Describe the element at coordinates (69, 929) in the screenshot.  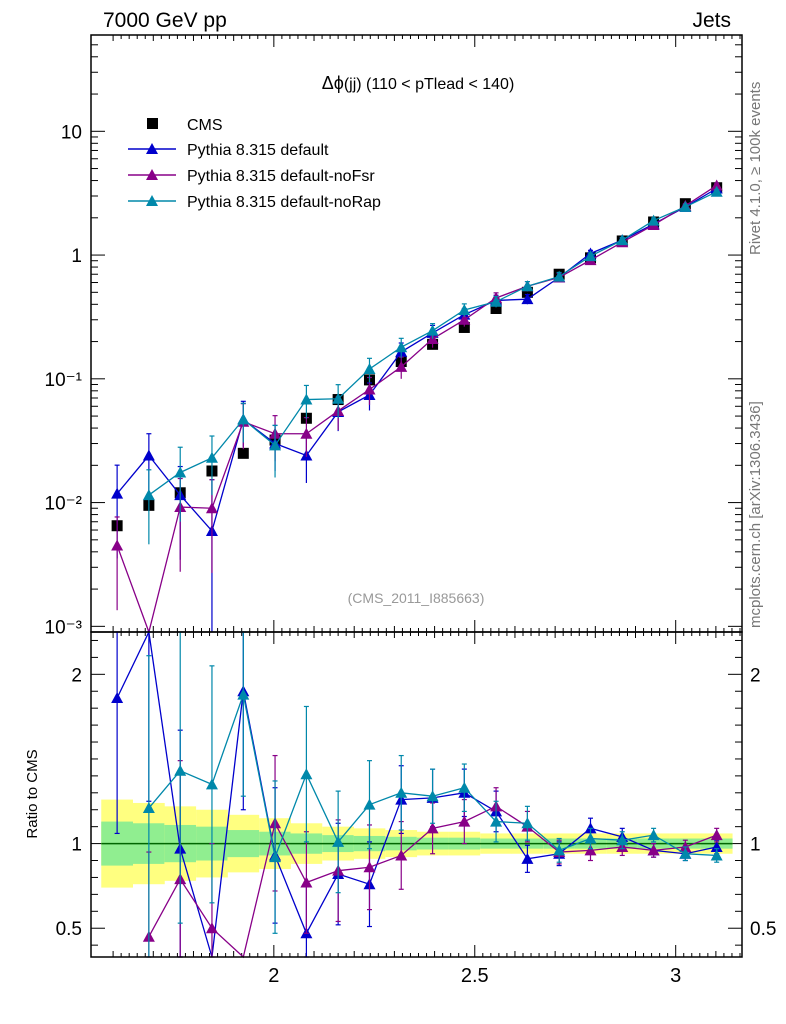
I see `y-tick-label: 0.5` at that location.